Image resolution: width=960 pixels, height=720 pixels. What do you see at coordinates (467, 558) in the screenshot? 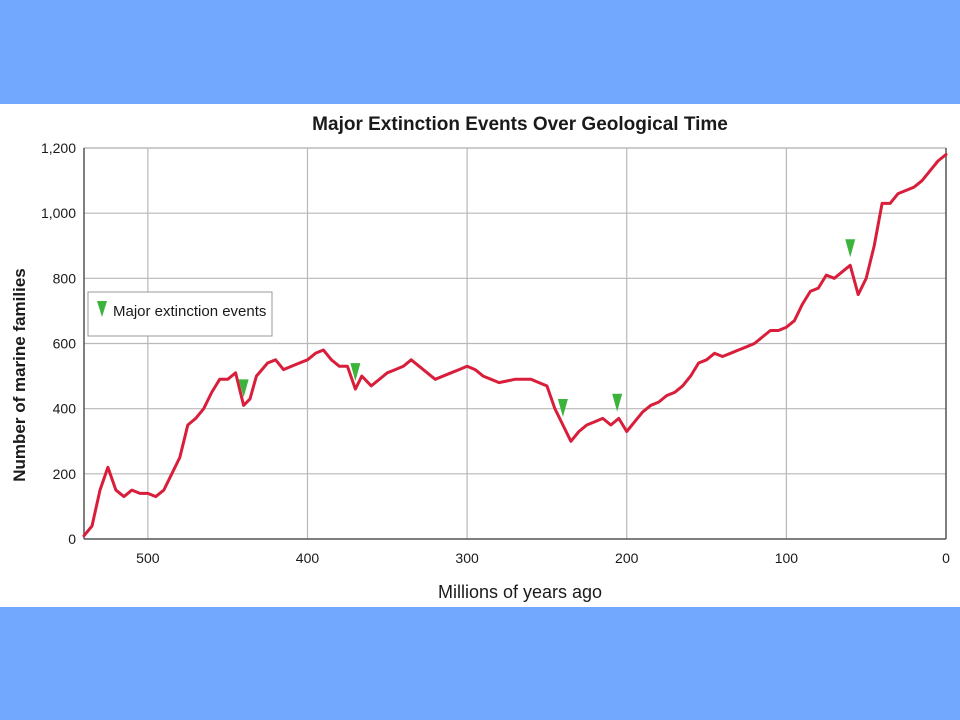
I see `x-tick-label: 300` at bounding box center [467, 558].